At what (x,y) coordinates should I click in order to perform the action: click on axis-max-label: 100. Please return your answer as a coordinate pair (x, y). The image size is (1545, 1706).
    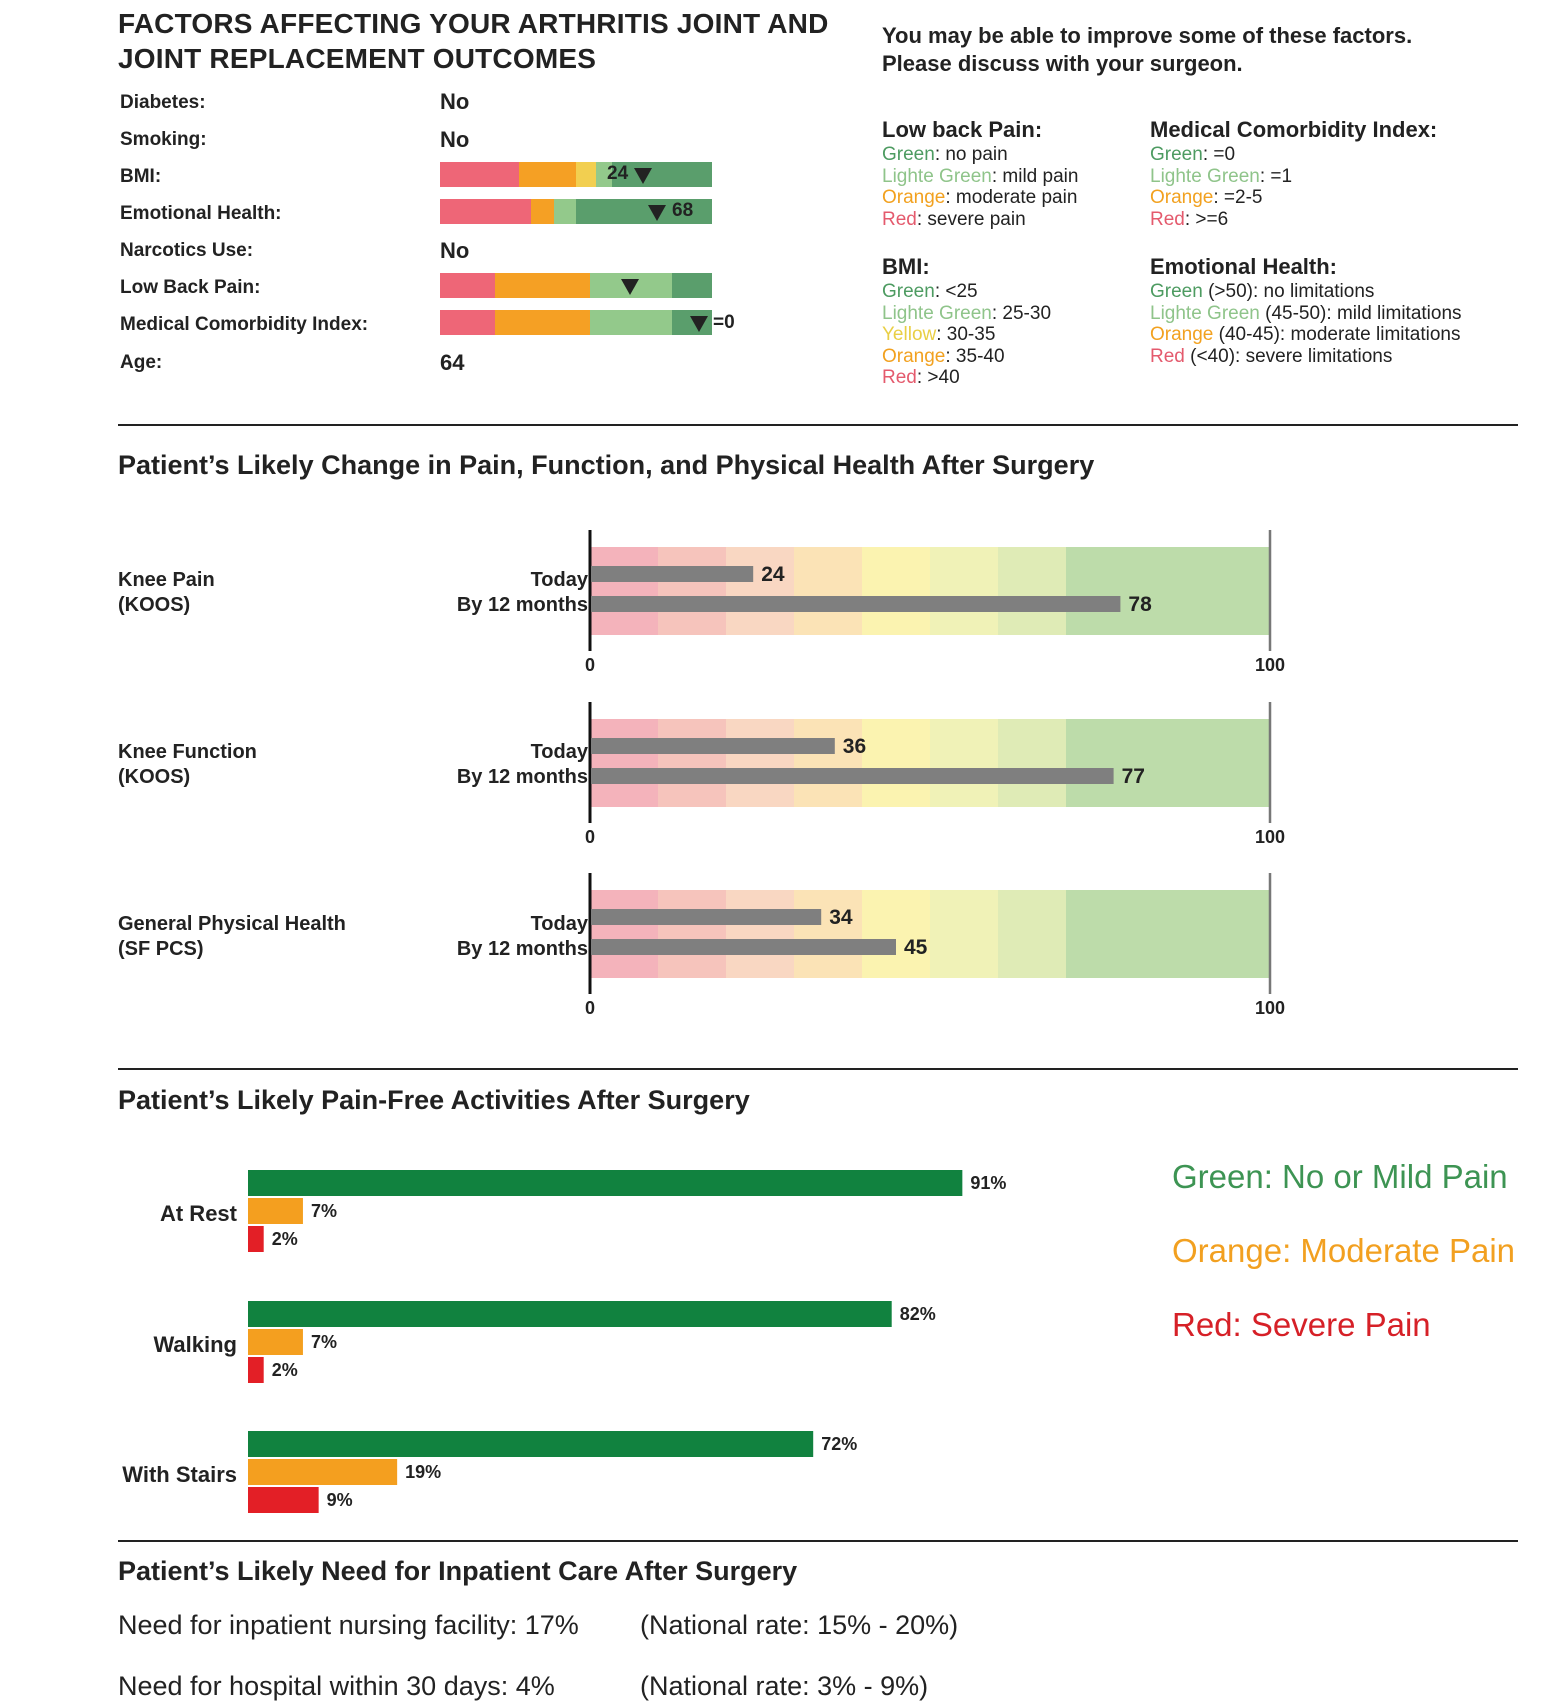
    Looking at the image, I should click on (1270, 665).